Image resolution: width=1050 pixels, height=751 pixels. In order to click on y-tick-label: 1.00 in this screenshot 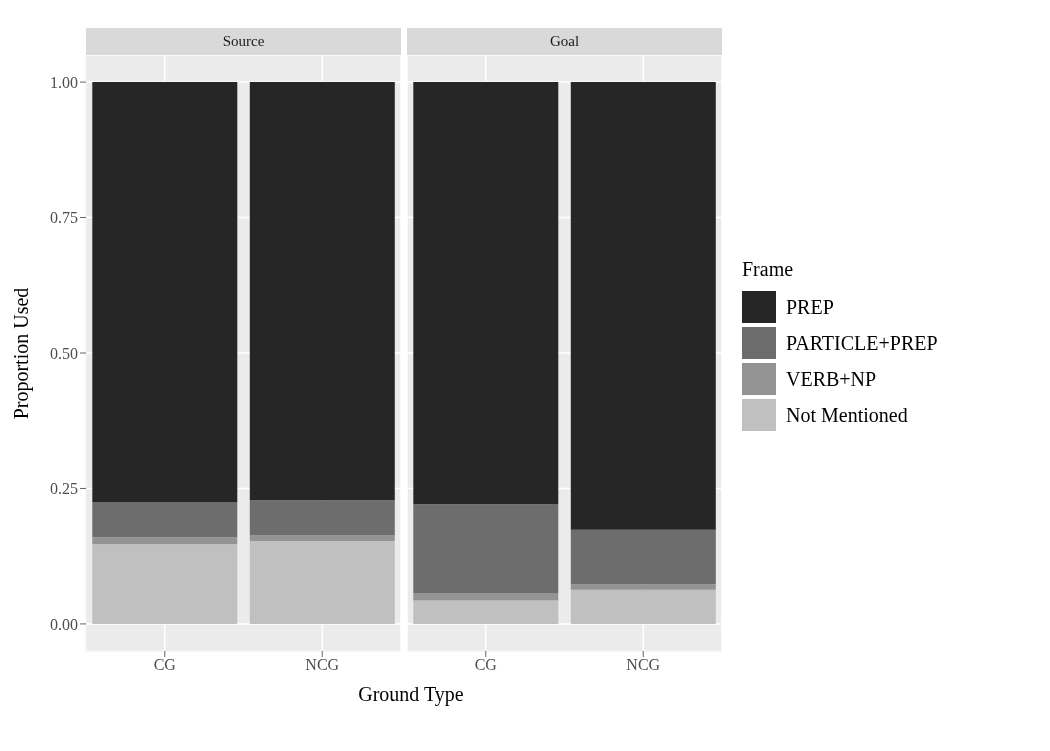, I will do `click(64, 82)`.